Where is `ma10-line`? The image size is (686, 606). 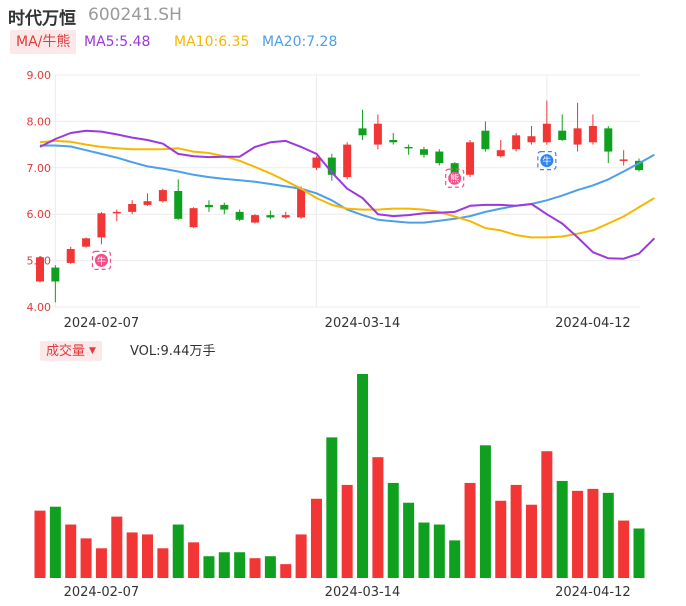
ma10-line is located at coordinates (347, 189).